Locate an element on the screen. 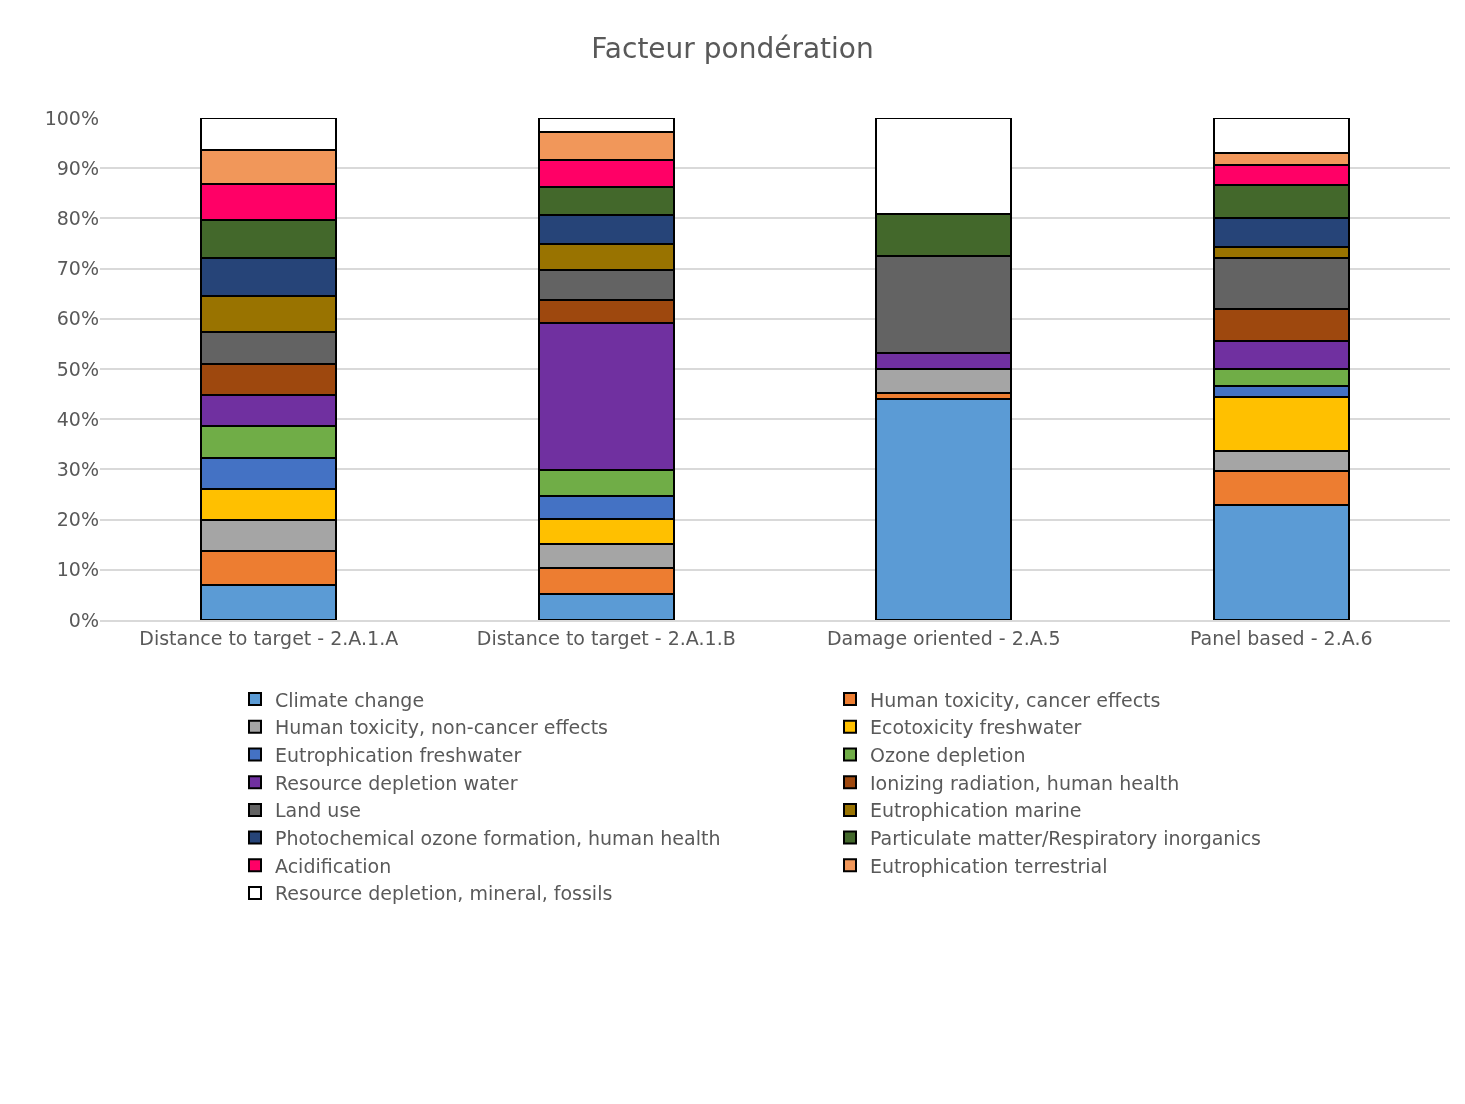 The image size is (1465, 1104). x-tick-label: Distance to target - 2.A.1.B is located at coordinates (606, 637).